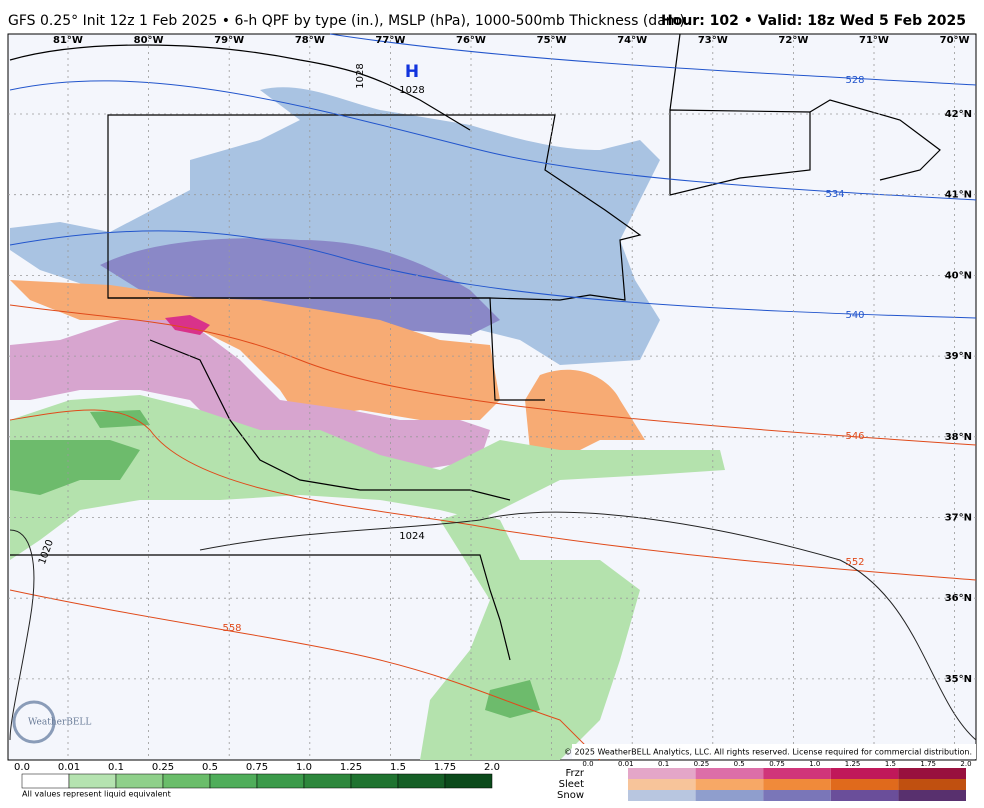 This screenshot has width=984, height=808. What do you see at coordinates (257, 767) in the screenshot?
I see `rain-scale-label: 0.75` at bounding box center [257, 767].